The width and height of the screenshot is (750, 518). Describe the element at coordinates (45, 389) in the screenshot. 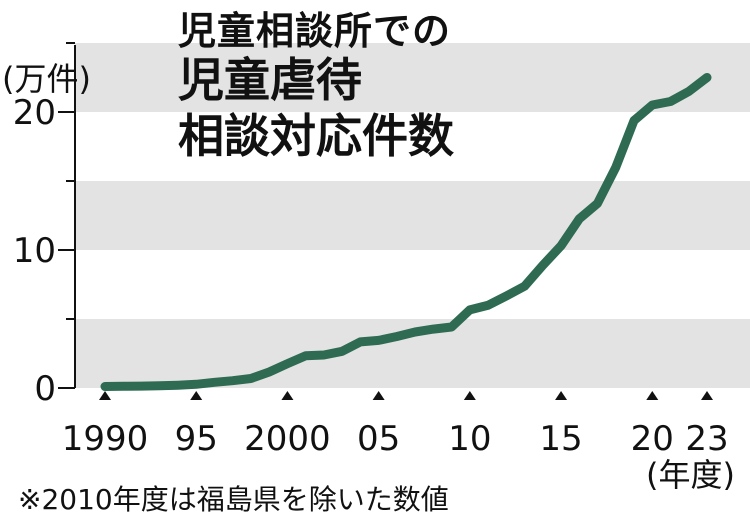

I see `y-tick-label: 0` at that location.